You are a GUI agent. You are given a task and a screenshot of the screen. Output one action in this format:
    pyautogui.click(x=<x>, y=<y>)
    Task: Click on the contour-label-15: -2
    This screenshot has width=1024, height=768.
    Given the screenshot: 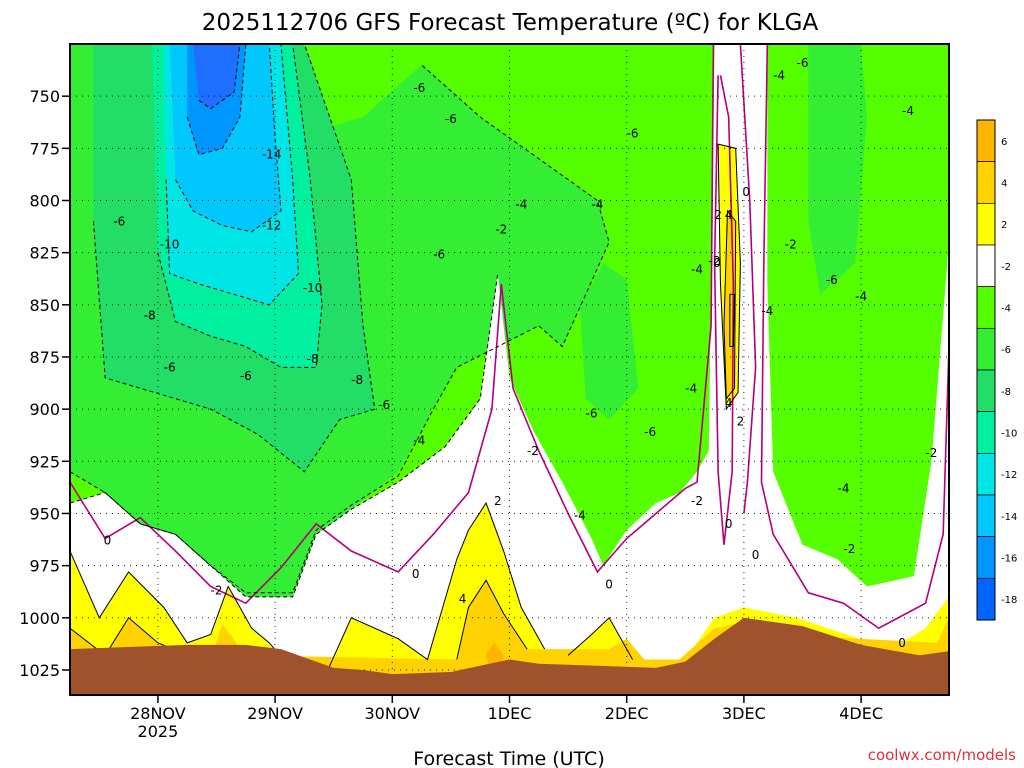 What is the action you would take?
    pyautogui.click(x=501, y=230)
    